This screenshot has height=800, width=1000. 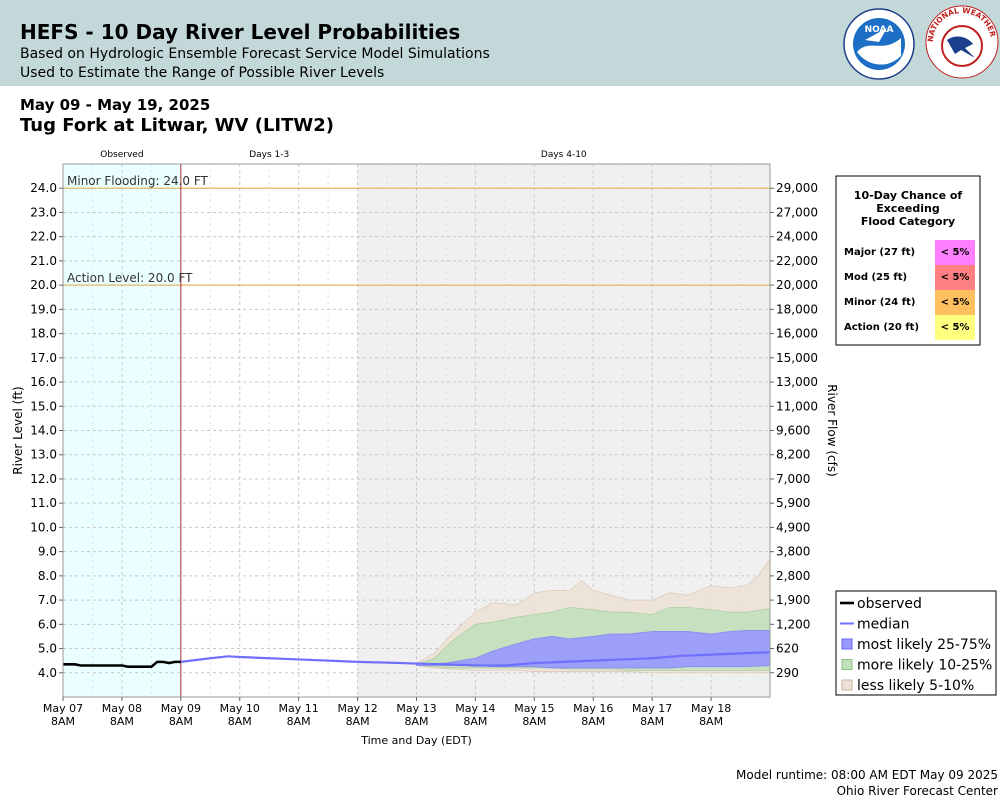 I want to click on y-tick-label: 13.0, so click(x=43, y=455).